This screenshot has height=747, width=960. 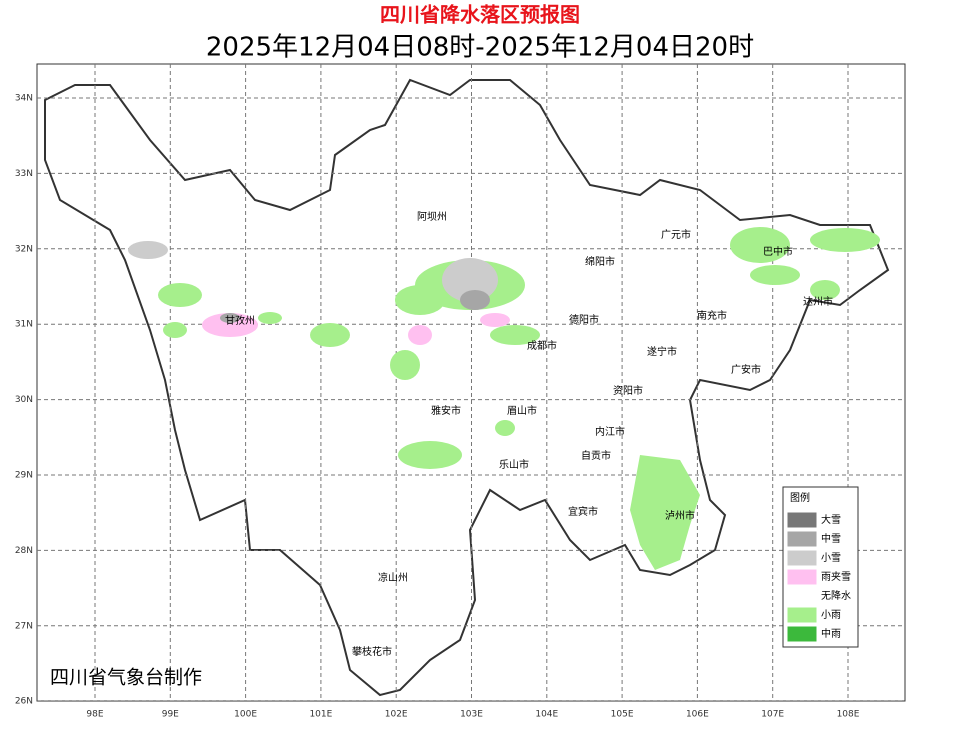 What do you see at coordinates (24, 174) in the screenshot?
I see `lat-label: 33N` at bounding box center [24, 174].